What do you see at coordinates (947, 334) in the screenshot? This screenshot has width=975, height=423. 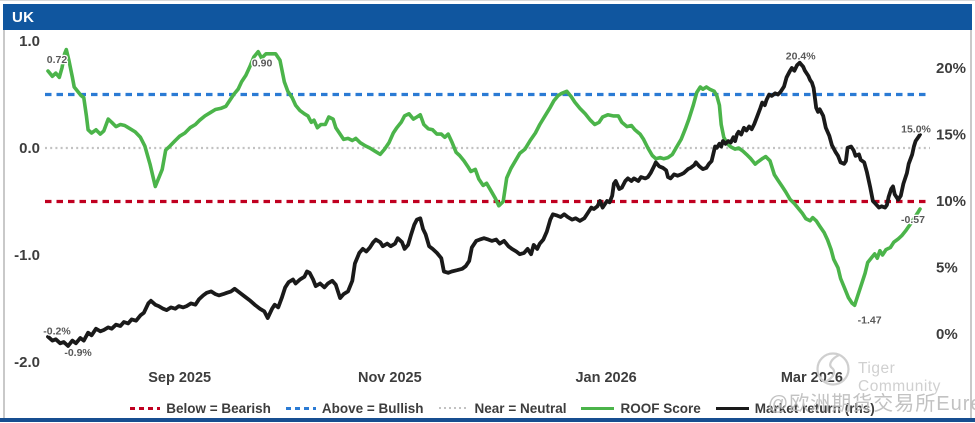 I see `y-axis-tick-right: 0%` at bounding box center [947, 334].